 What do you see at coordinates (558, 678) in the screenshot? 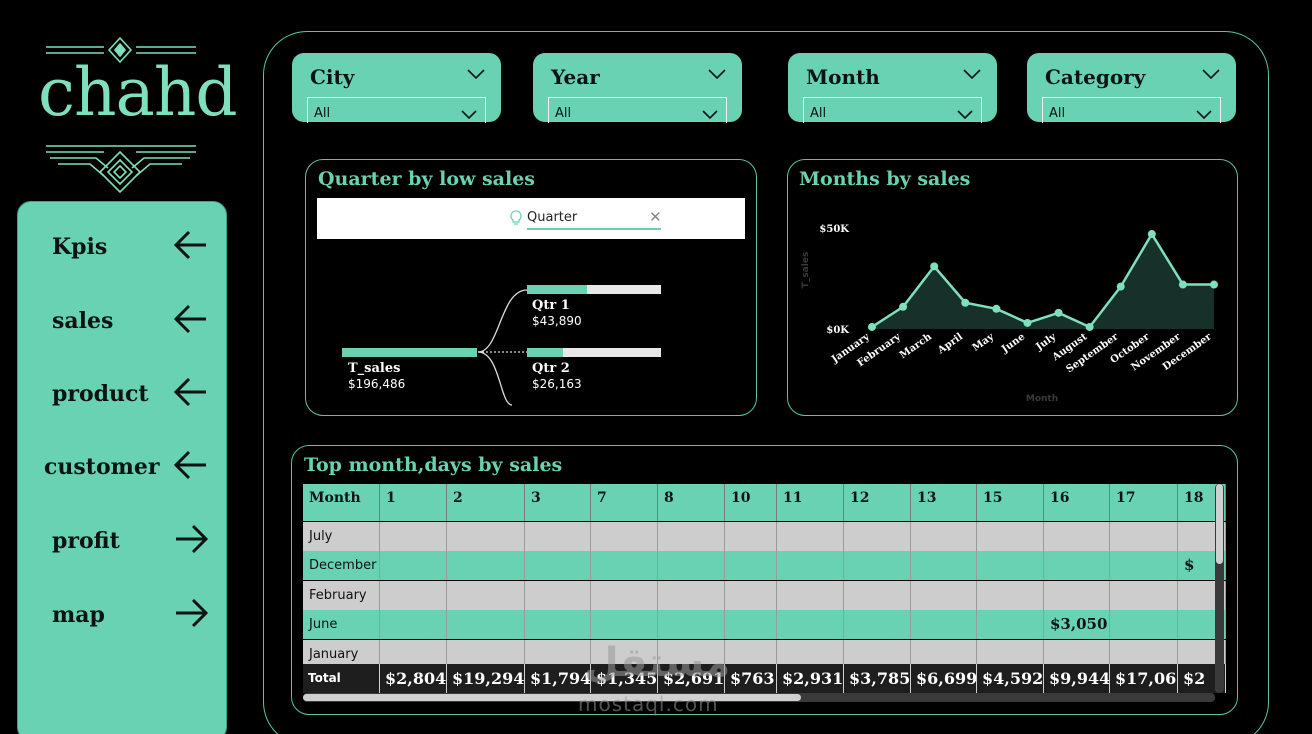
I see `total-cell: $1,794` at bounding box center [558, 678].